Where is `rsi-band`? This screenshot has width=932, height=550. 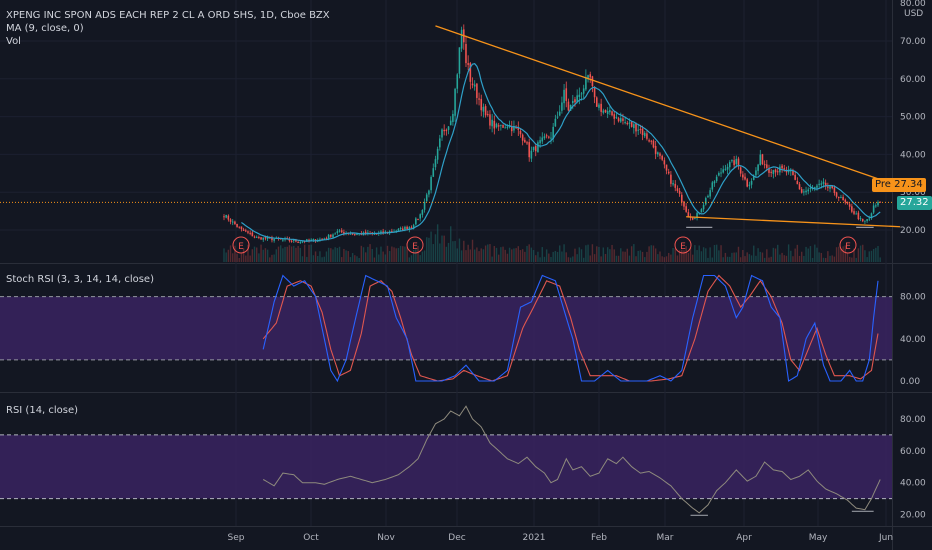 rsi-band is located at coordinates (446, 466).